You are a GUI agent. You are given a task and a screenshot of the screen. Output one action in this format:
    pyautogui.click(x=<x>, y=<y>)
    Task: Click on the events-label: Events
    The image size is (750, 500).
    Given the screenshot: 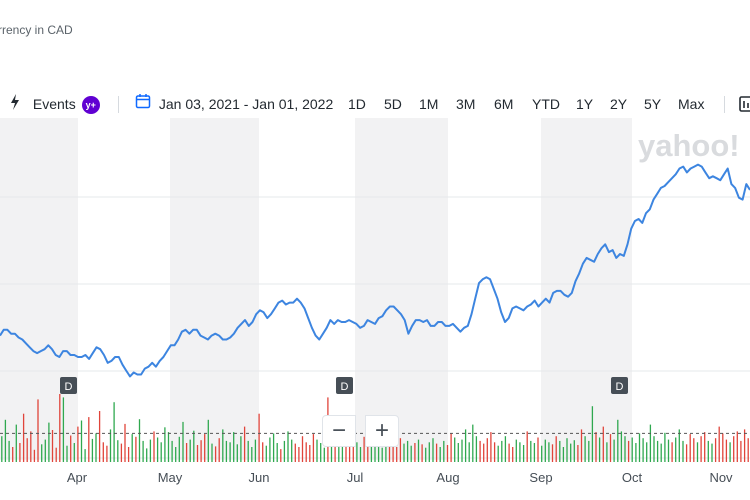 What is the action you would take?
    pyautogui.click(x=54, y=104)
    